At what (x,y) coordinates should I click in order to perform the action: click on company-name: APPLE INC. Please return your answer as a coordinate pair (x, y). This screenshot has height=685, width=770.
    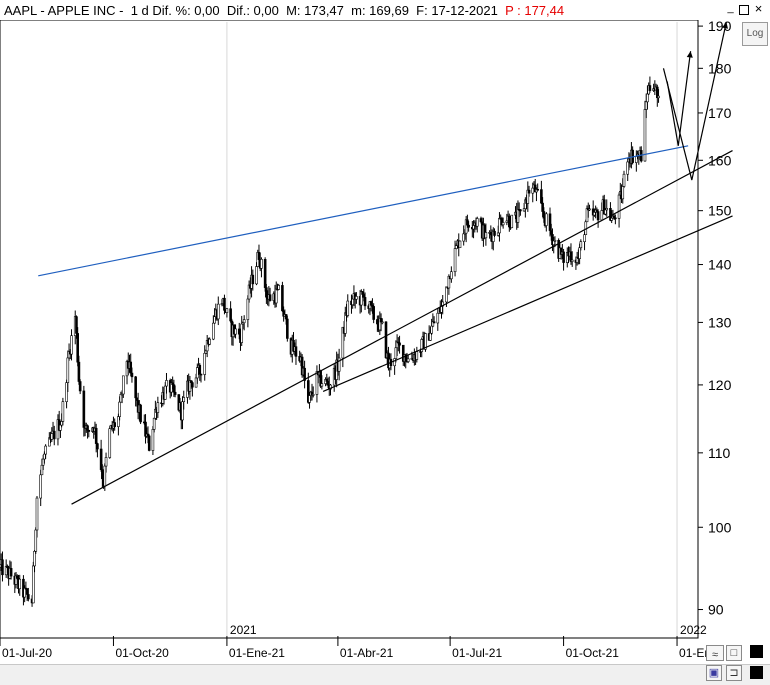
    Looking at the image, I should click on (81, 10).